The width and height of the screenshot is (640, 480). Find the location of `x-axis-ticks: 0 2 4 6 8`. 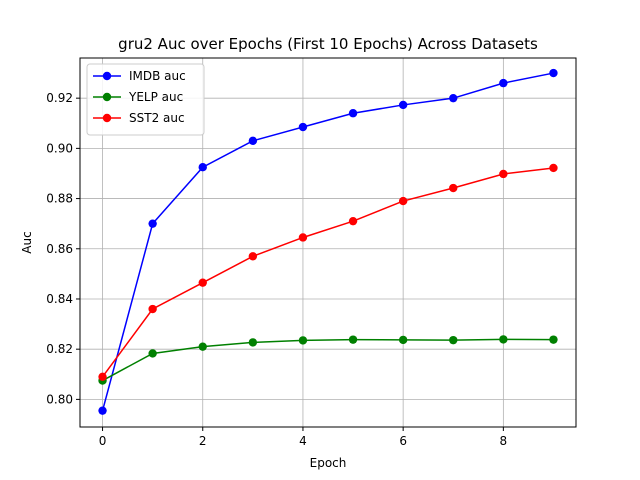

x-axis-ticks: 0 2 4 6 8 is located at coordinates (303, 437).